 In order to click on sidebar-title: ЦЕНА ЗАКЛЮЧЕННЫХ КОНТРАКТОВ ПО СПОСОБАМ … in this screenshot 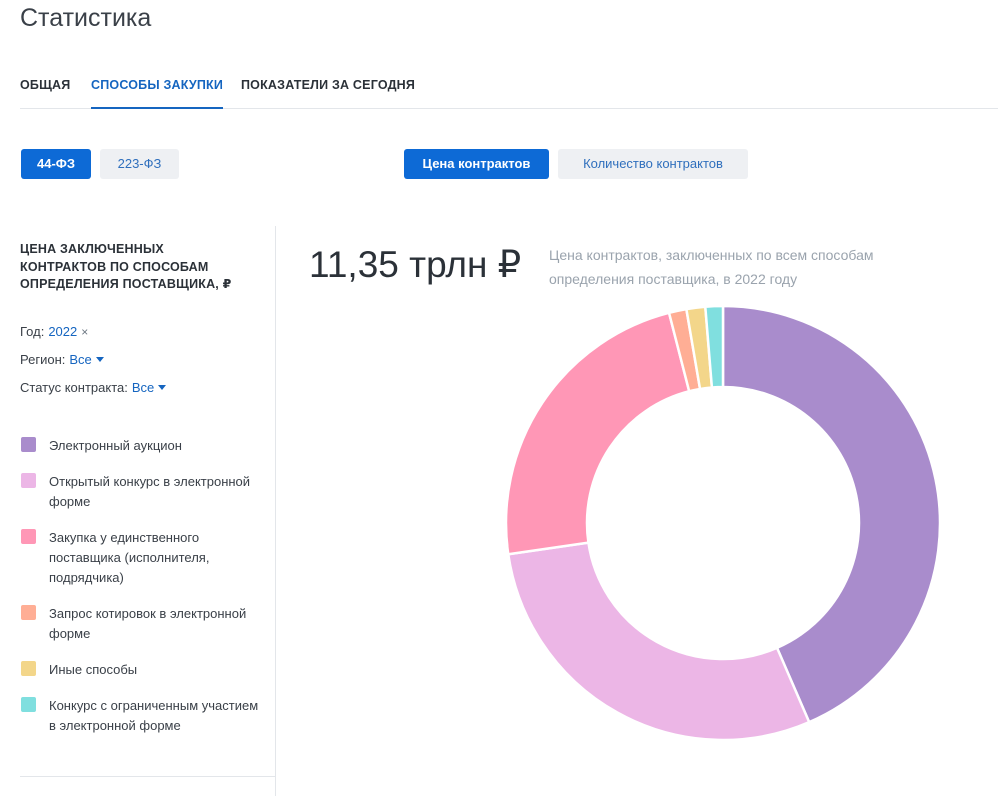, I will do `click(126, 266)`.